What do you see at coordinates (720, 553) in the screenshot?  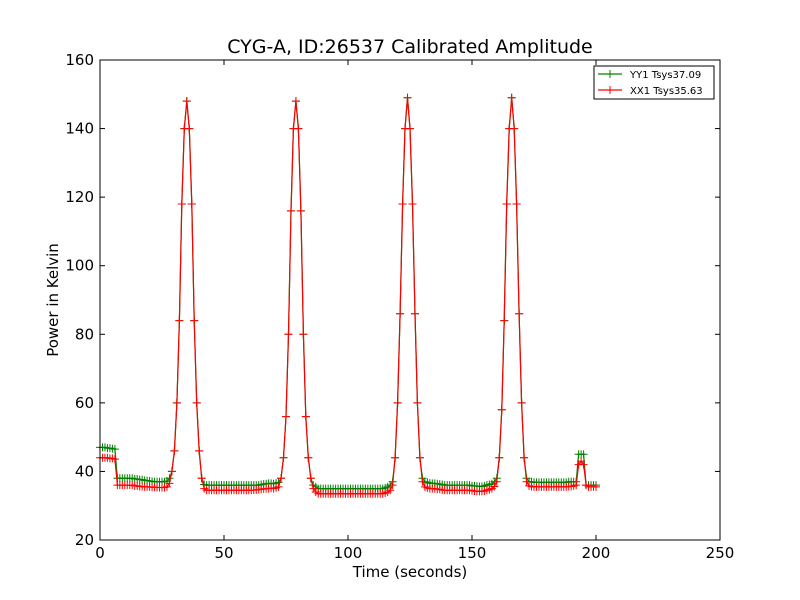 I see `x-tick-label: 250` at bounding box center [720, 553].